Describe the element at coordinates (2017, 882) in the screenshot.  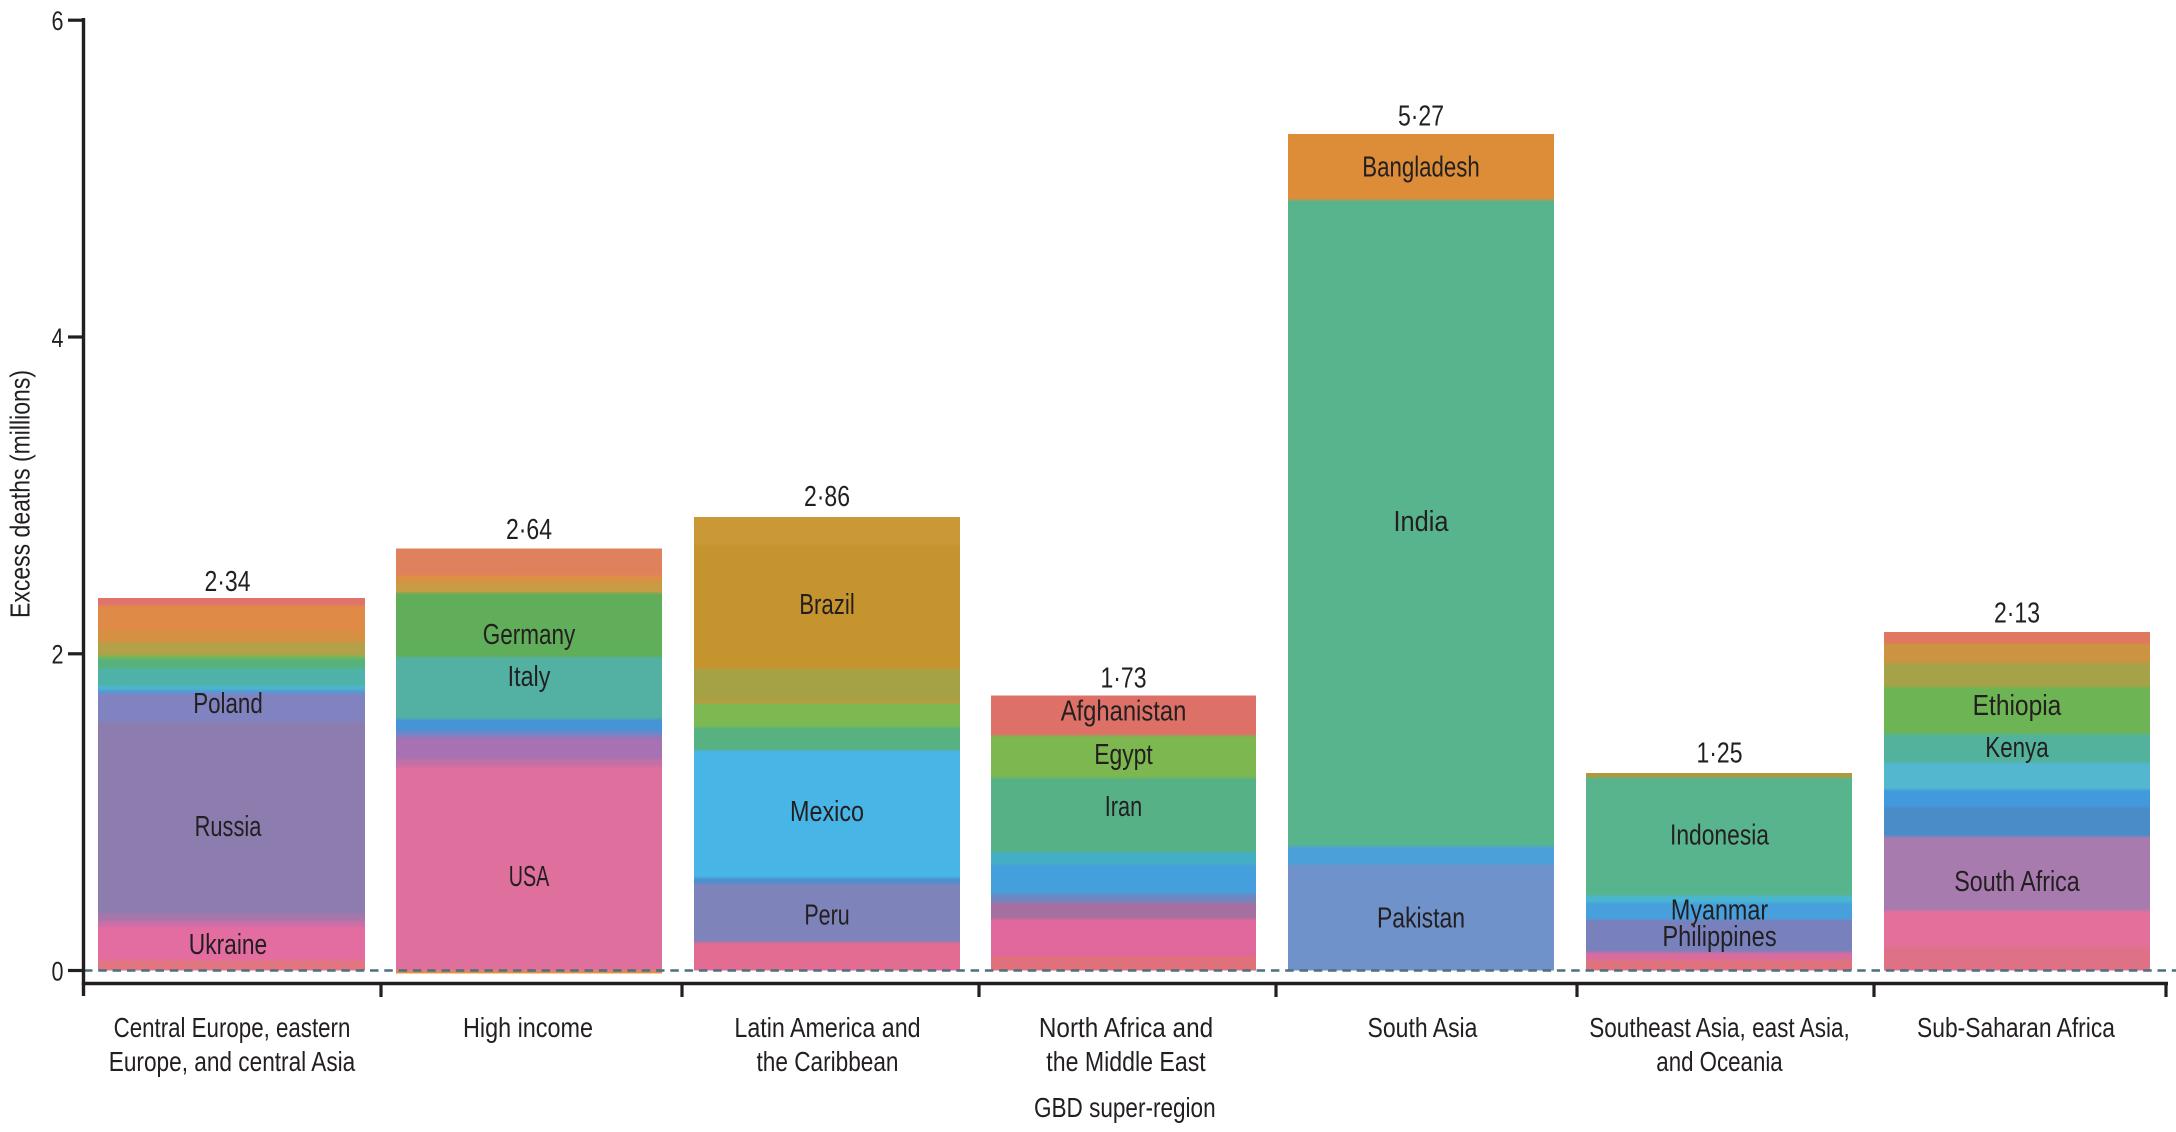
I see `svg-text: South Africa` at that location.